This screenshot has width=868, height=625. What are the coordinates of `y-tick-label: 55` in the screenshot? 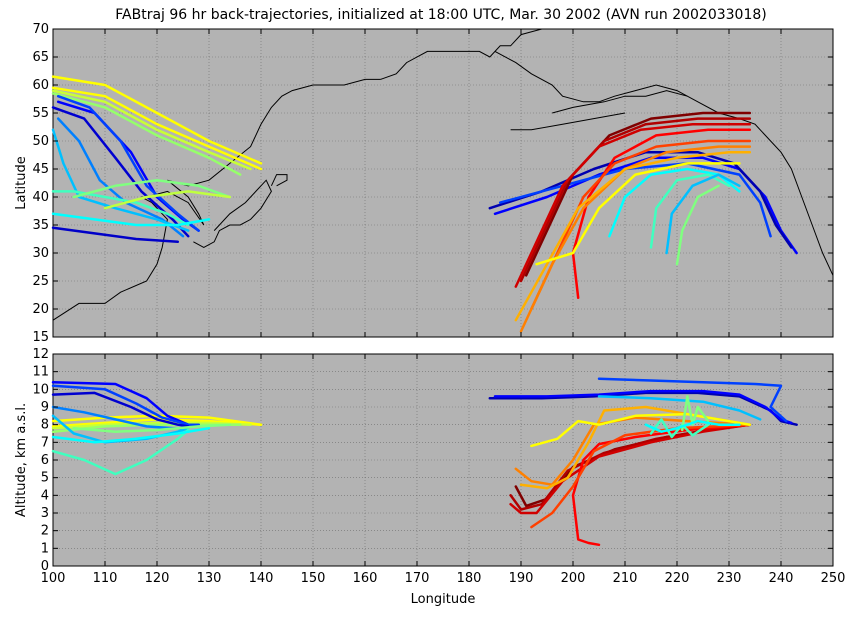 It's located at (40, 113).